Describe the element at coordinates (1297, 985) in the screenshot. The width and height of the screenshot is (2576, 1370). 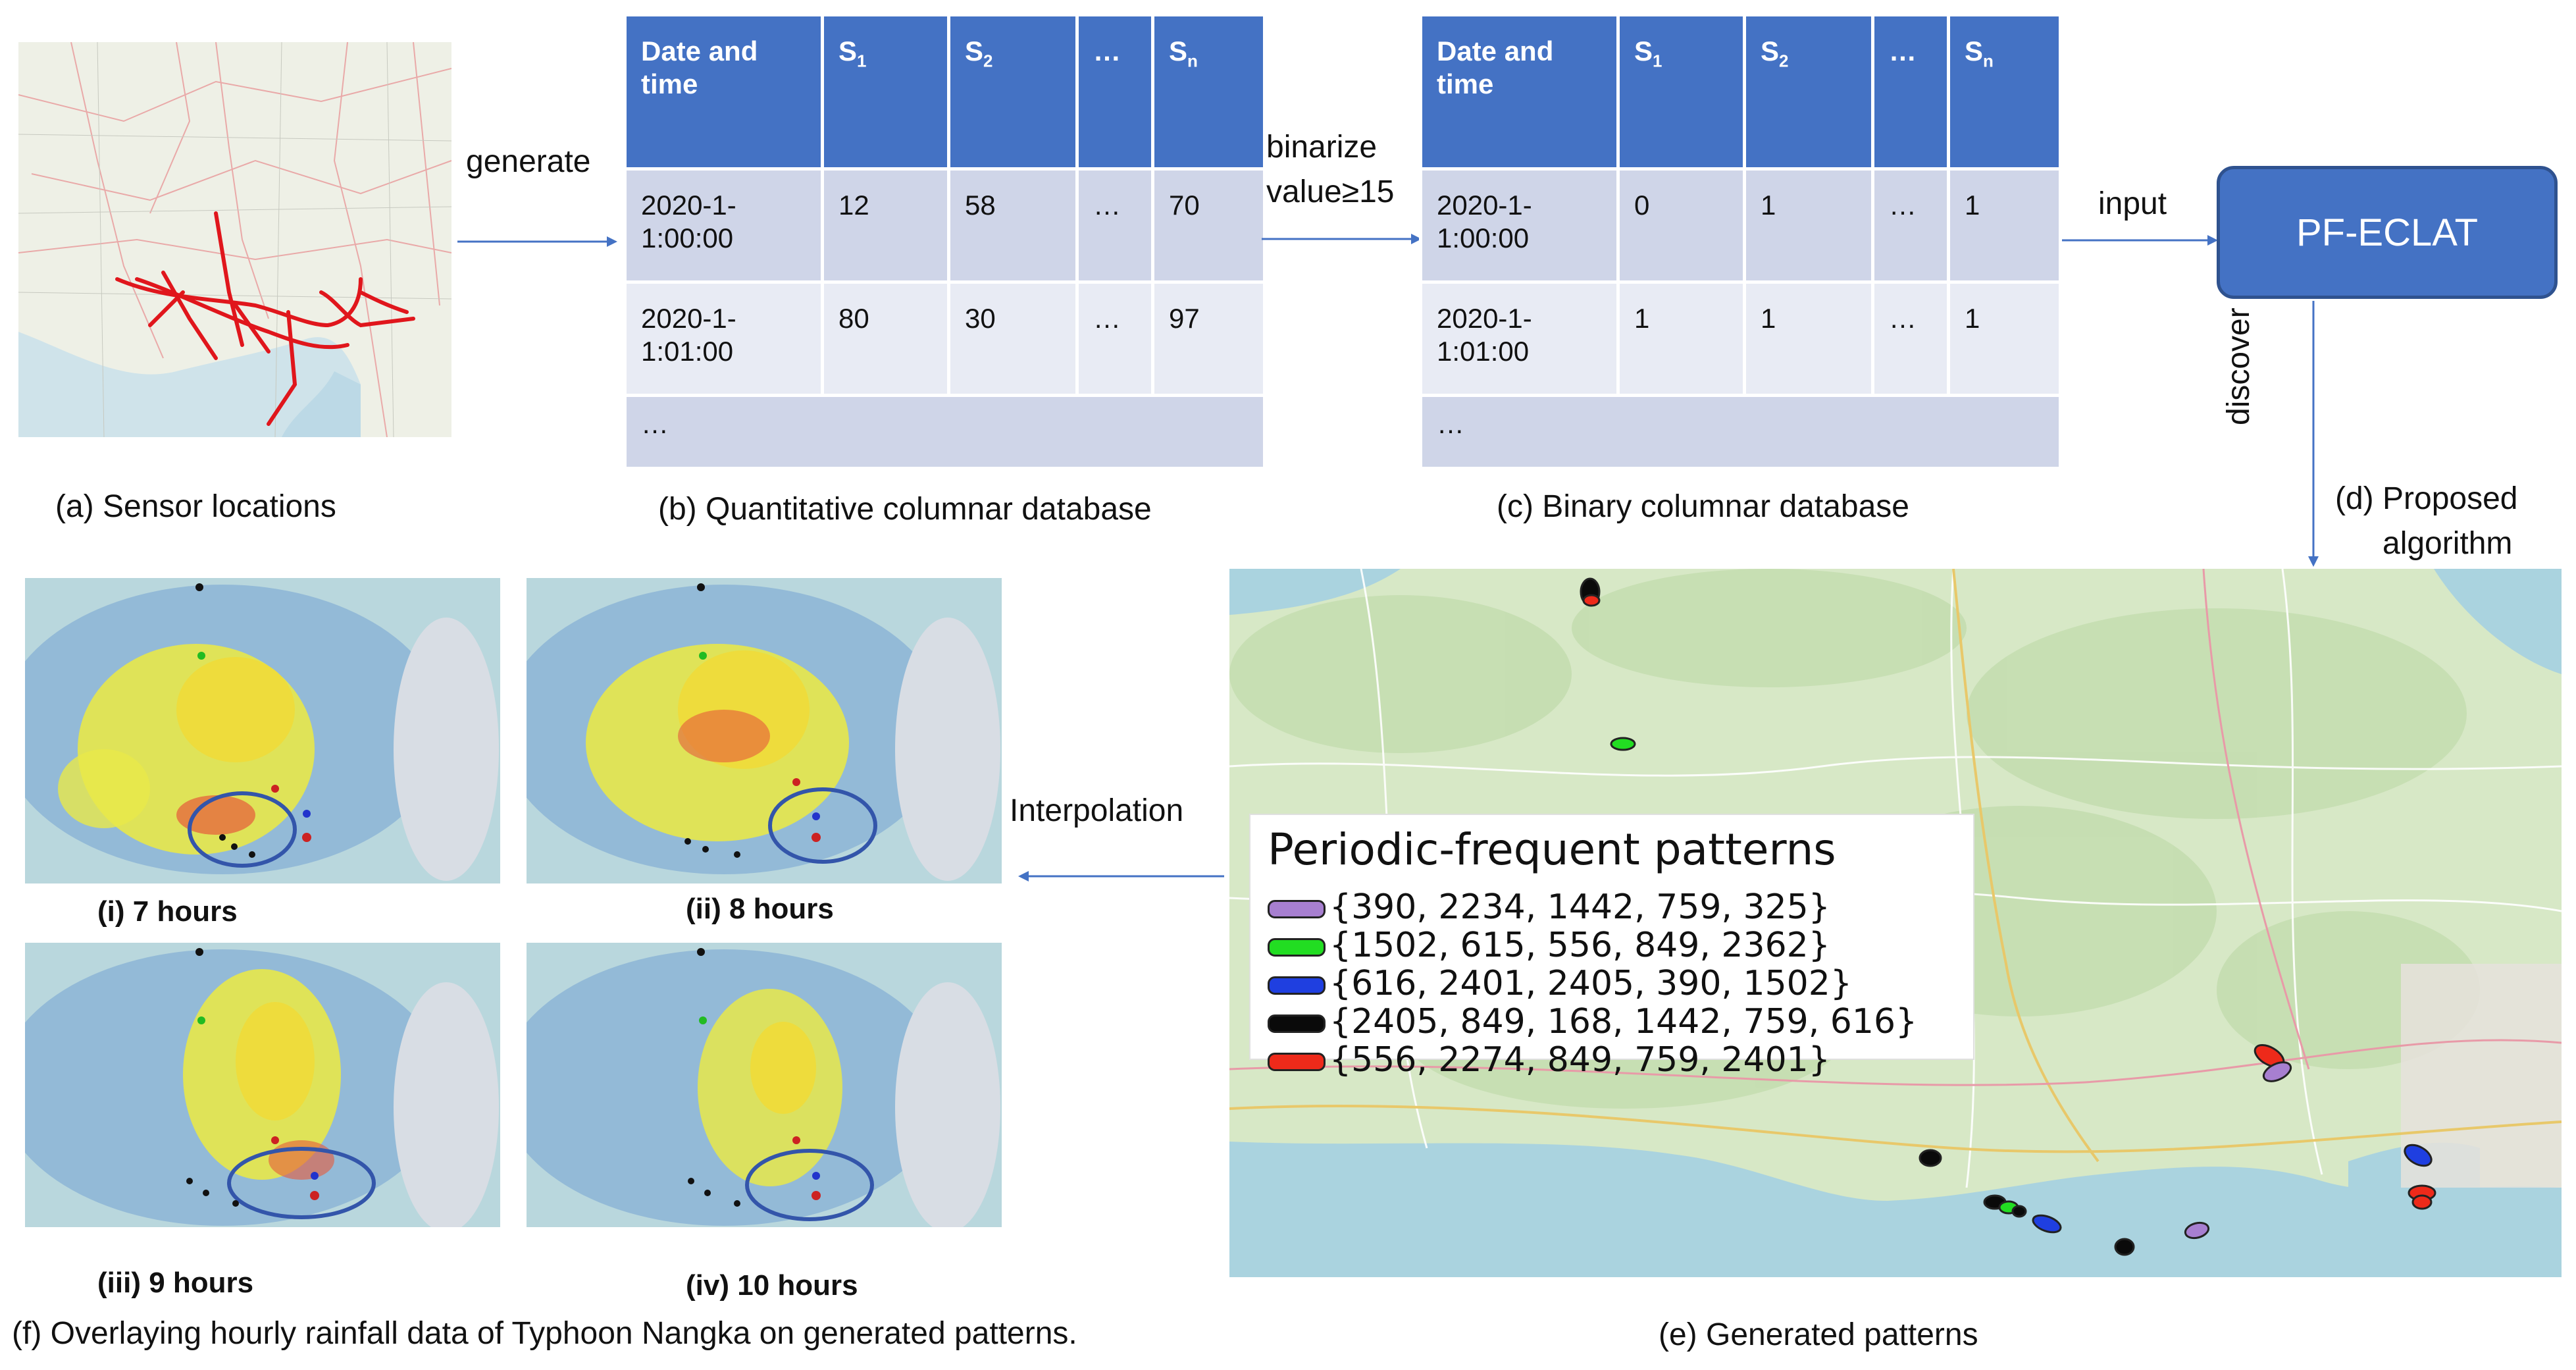
I see `legend-swatch-blue` at that location.